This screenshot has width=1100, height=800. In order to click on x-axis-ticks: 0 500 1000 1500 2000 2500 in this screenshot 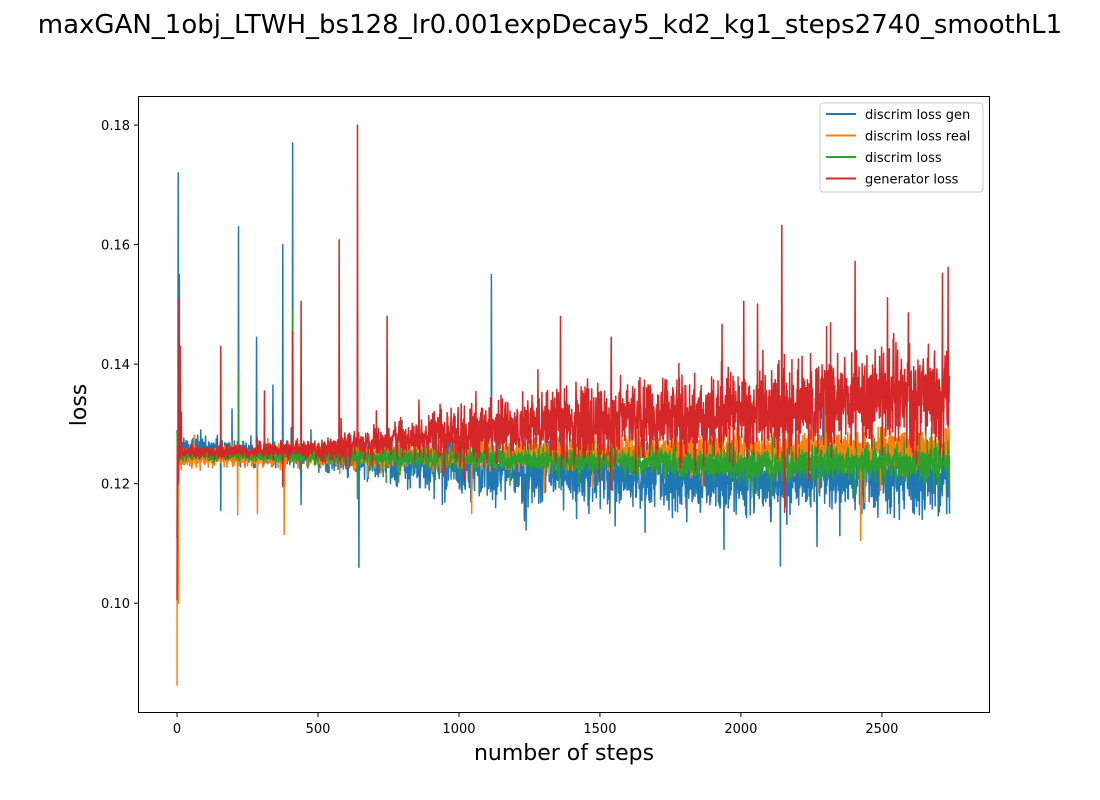, I will do `click(535, 724)`.